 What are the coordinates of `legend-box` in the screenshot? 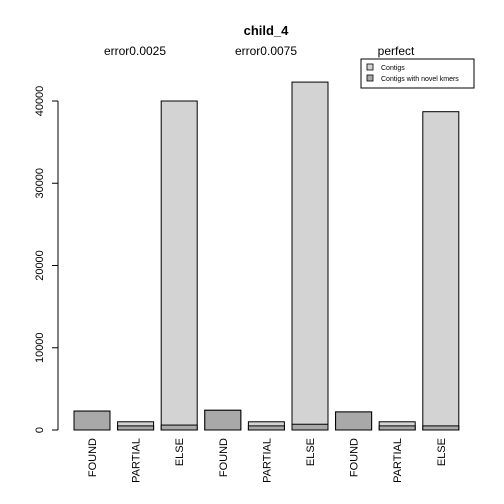 It's located at (417, 73).